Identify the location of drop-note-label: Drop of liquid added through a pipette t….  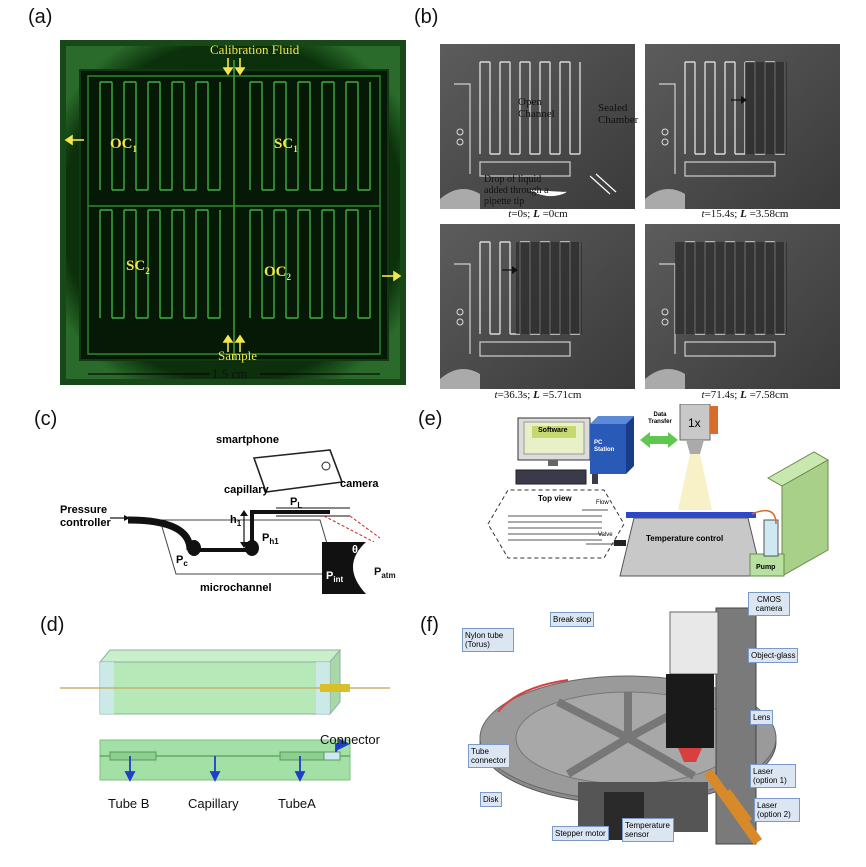
(516, 190).